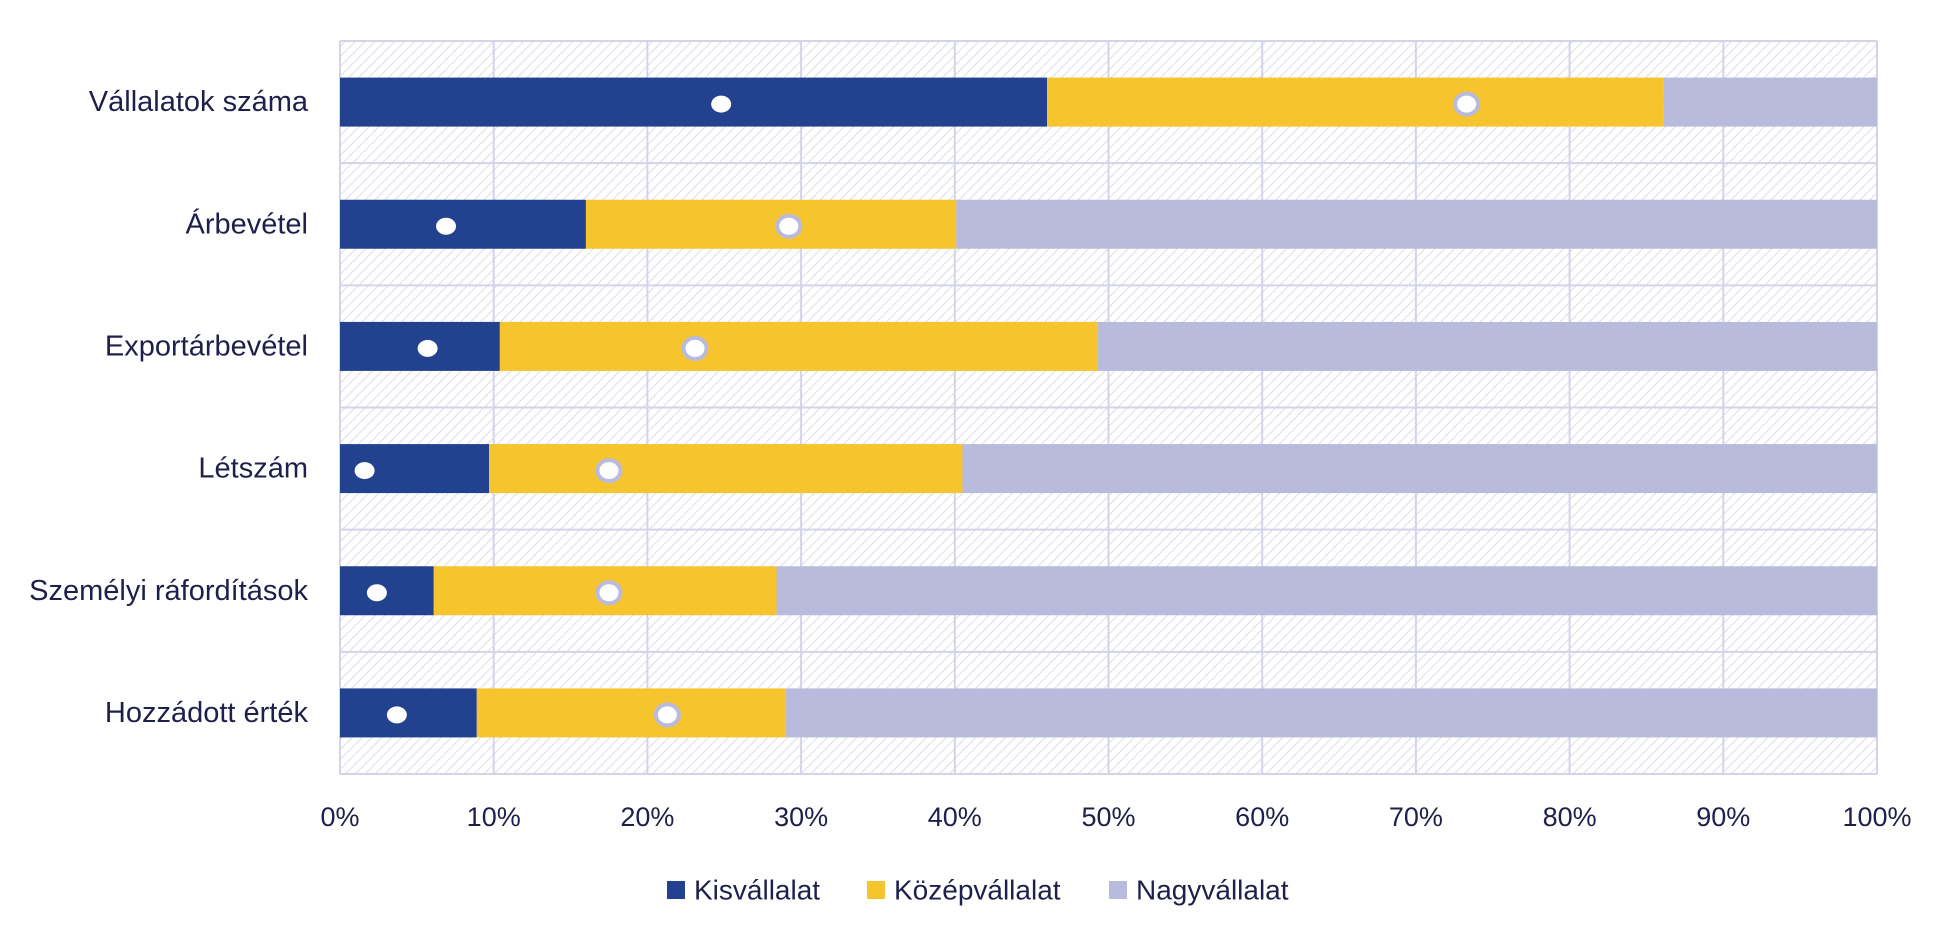 The width and height of the screenshot is (1941, 937). What do you see at coordinates (1467, 104) in the screenshot?
I see `marker-kozepvallalat-vallalatok-szama` at bounding box center [1467, 104].